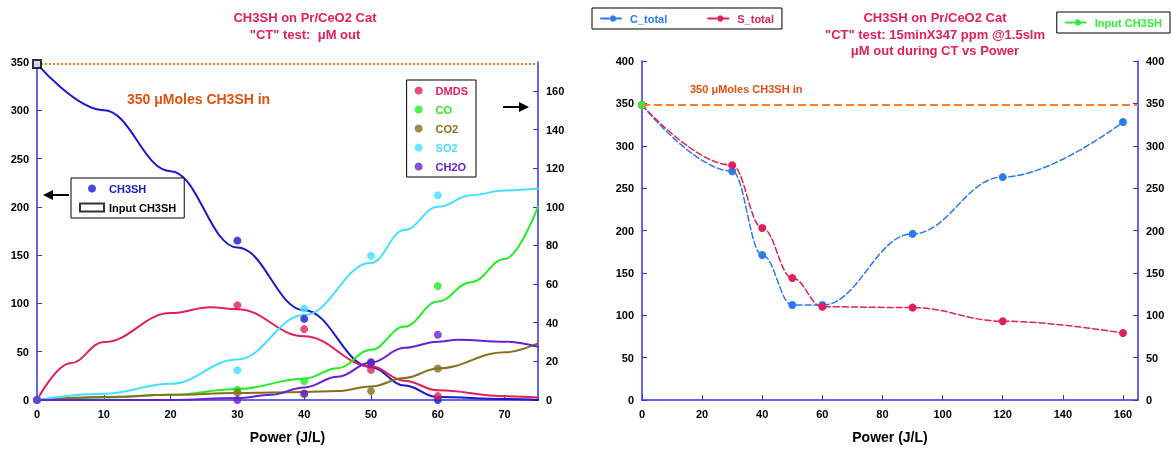 This screenshot has width=1172, height=449. Describe the element at coordinates (504, 413) in the screenshot. I see `x-tick-label: 70` at that location.